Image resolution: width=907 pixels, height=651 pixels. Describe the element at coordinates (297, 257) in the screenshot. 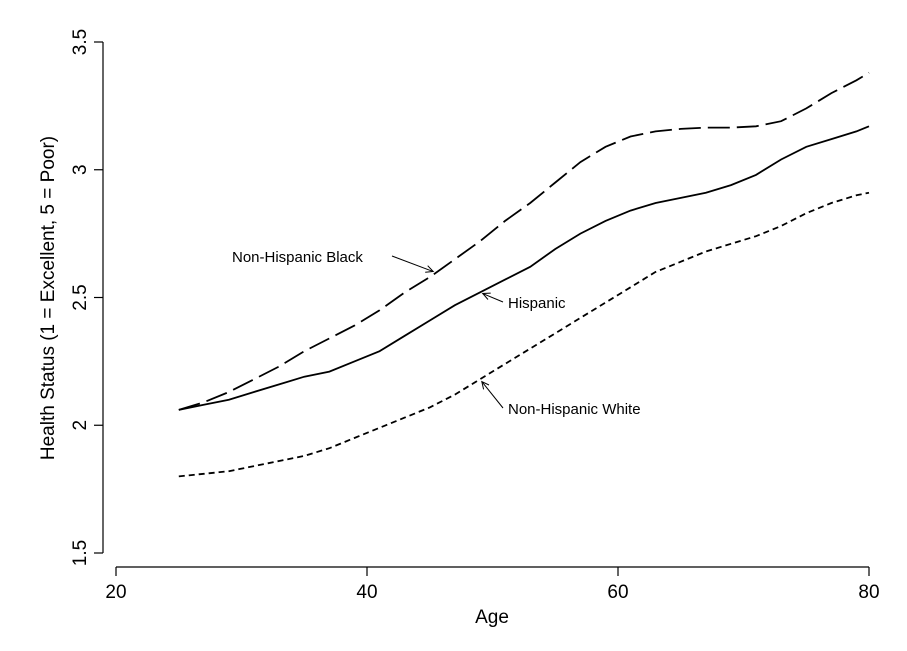

I see `annotation-label: Non-Hispanic Black` at that location.